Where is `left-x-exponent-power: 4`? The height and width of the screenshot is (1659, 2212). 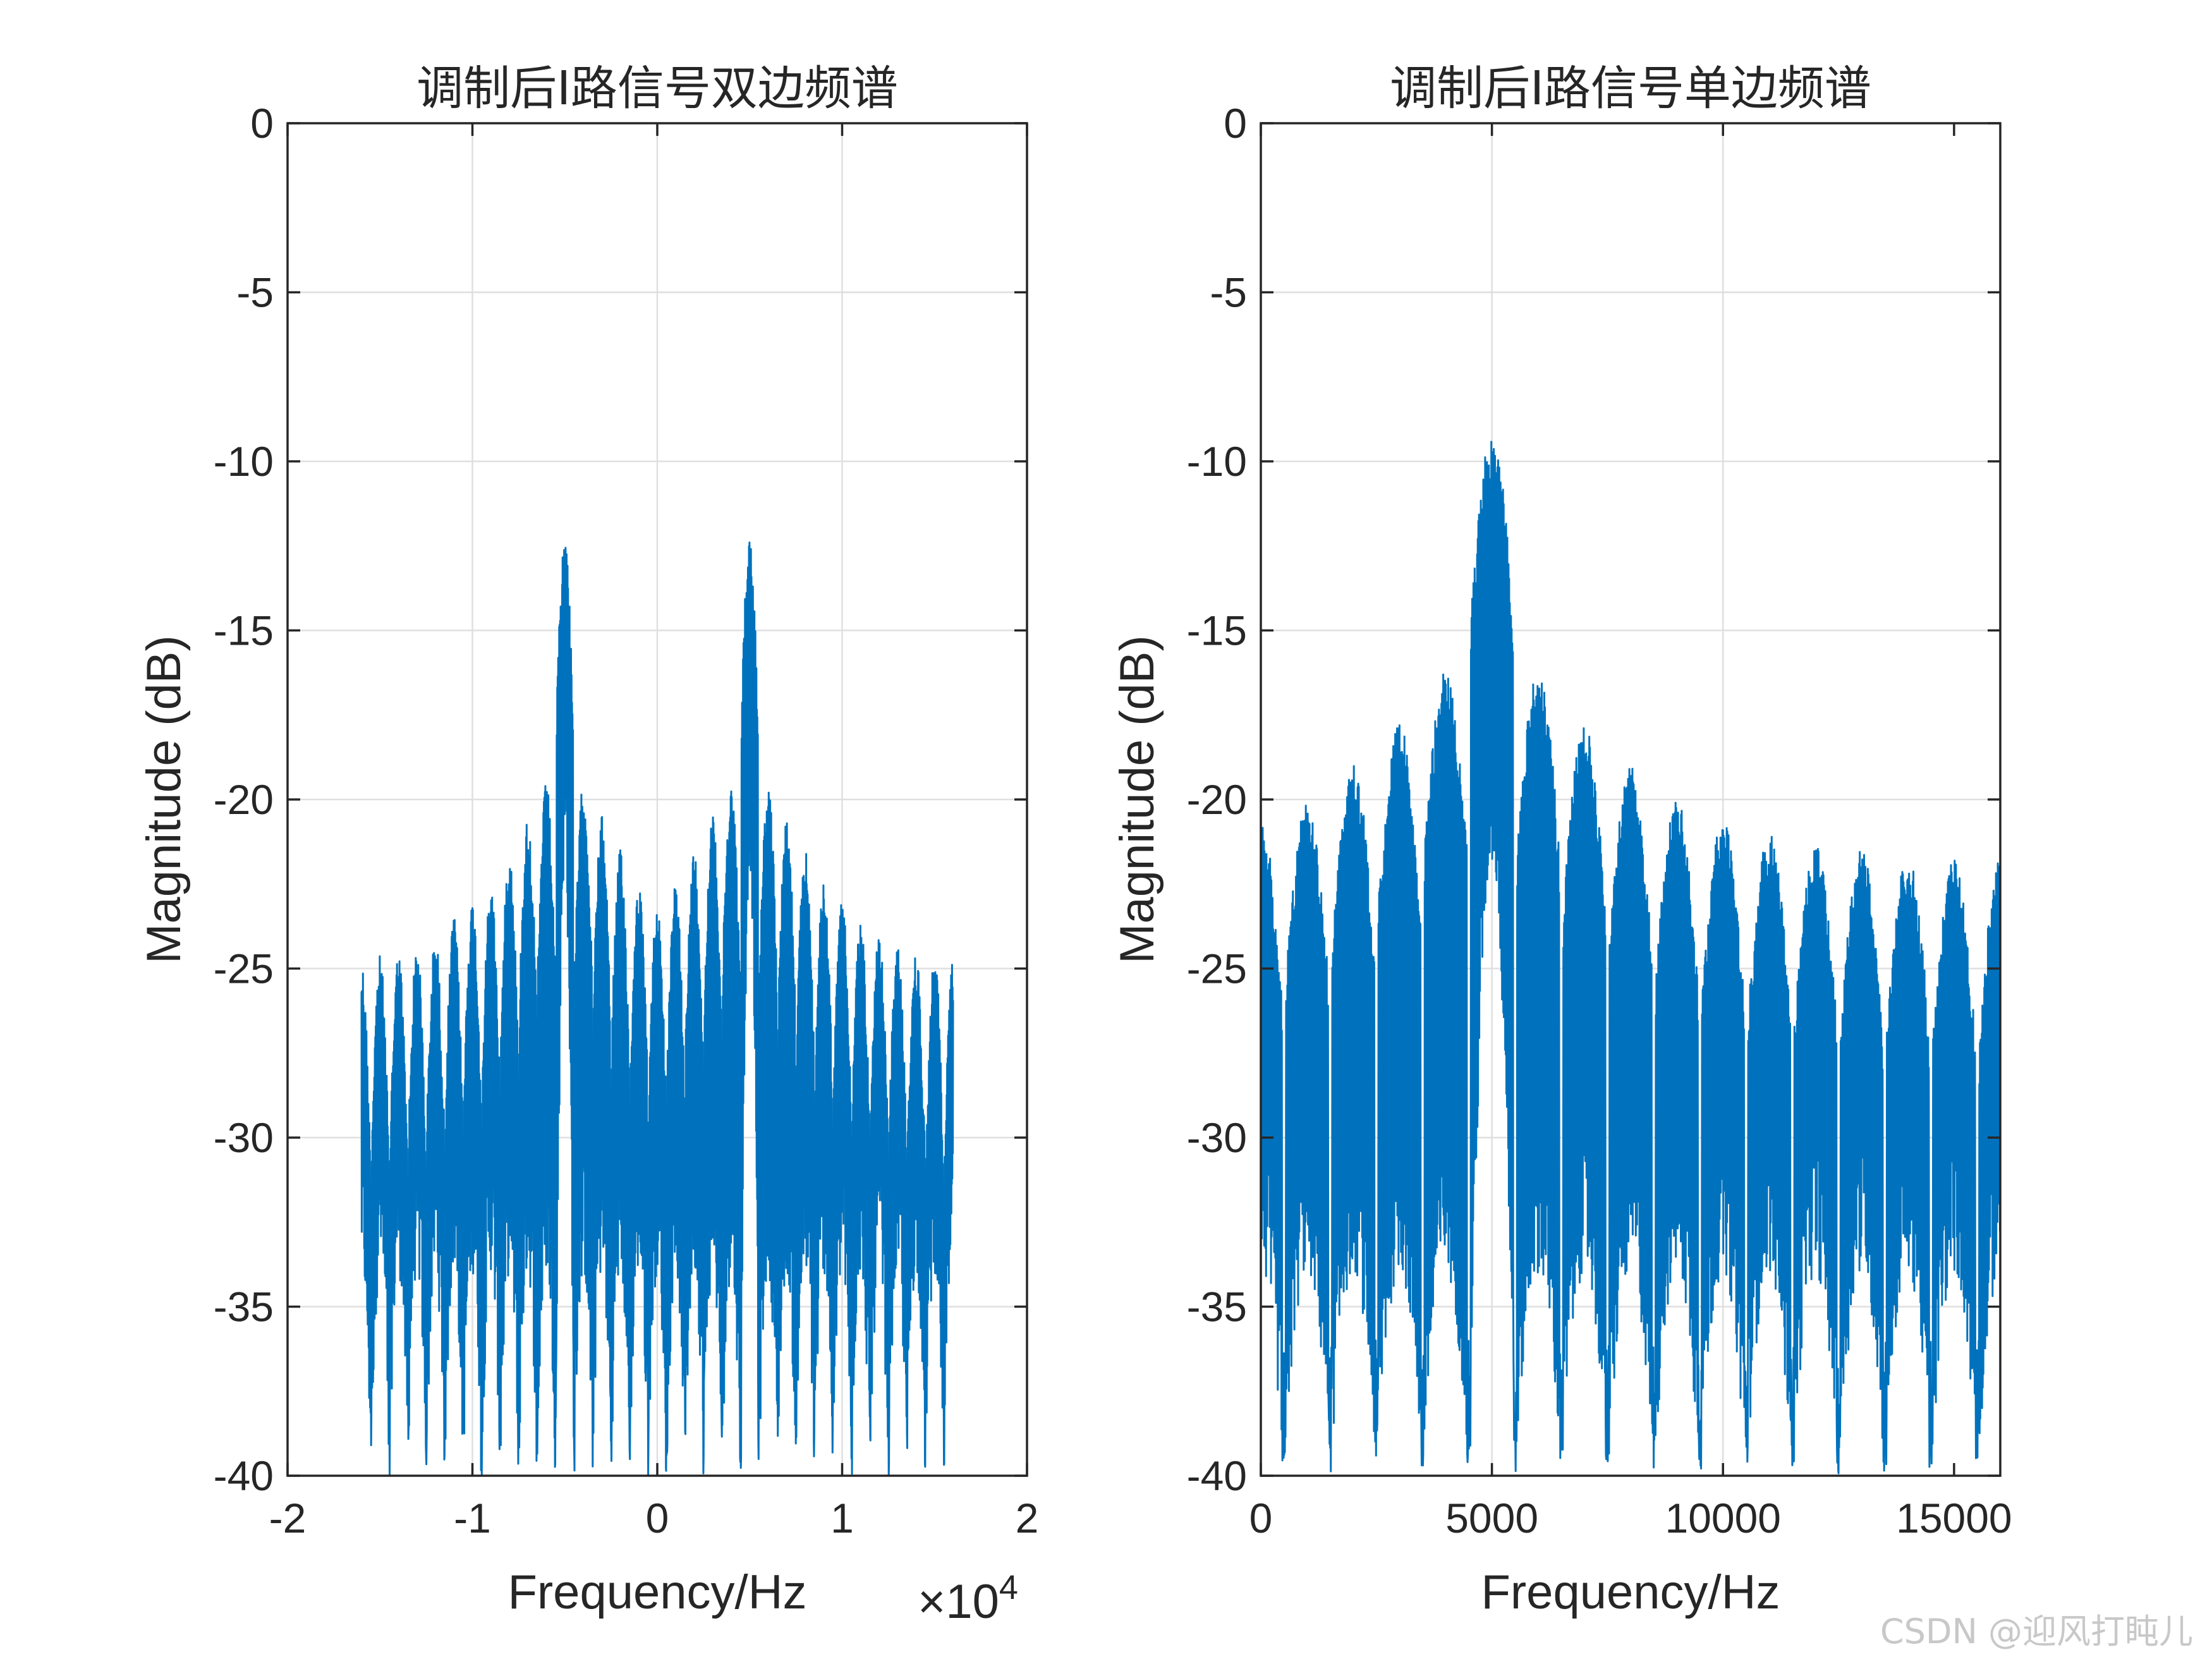 left-x-exponent-power: 4 is located at coordinates (1008, 1588).